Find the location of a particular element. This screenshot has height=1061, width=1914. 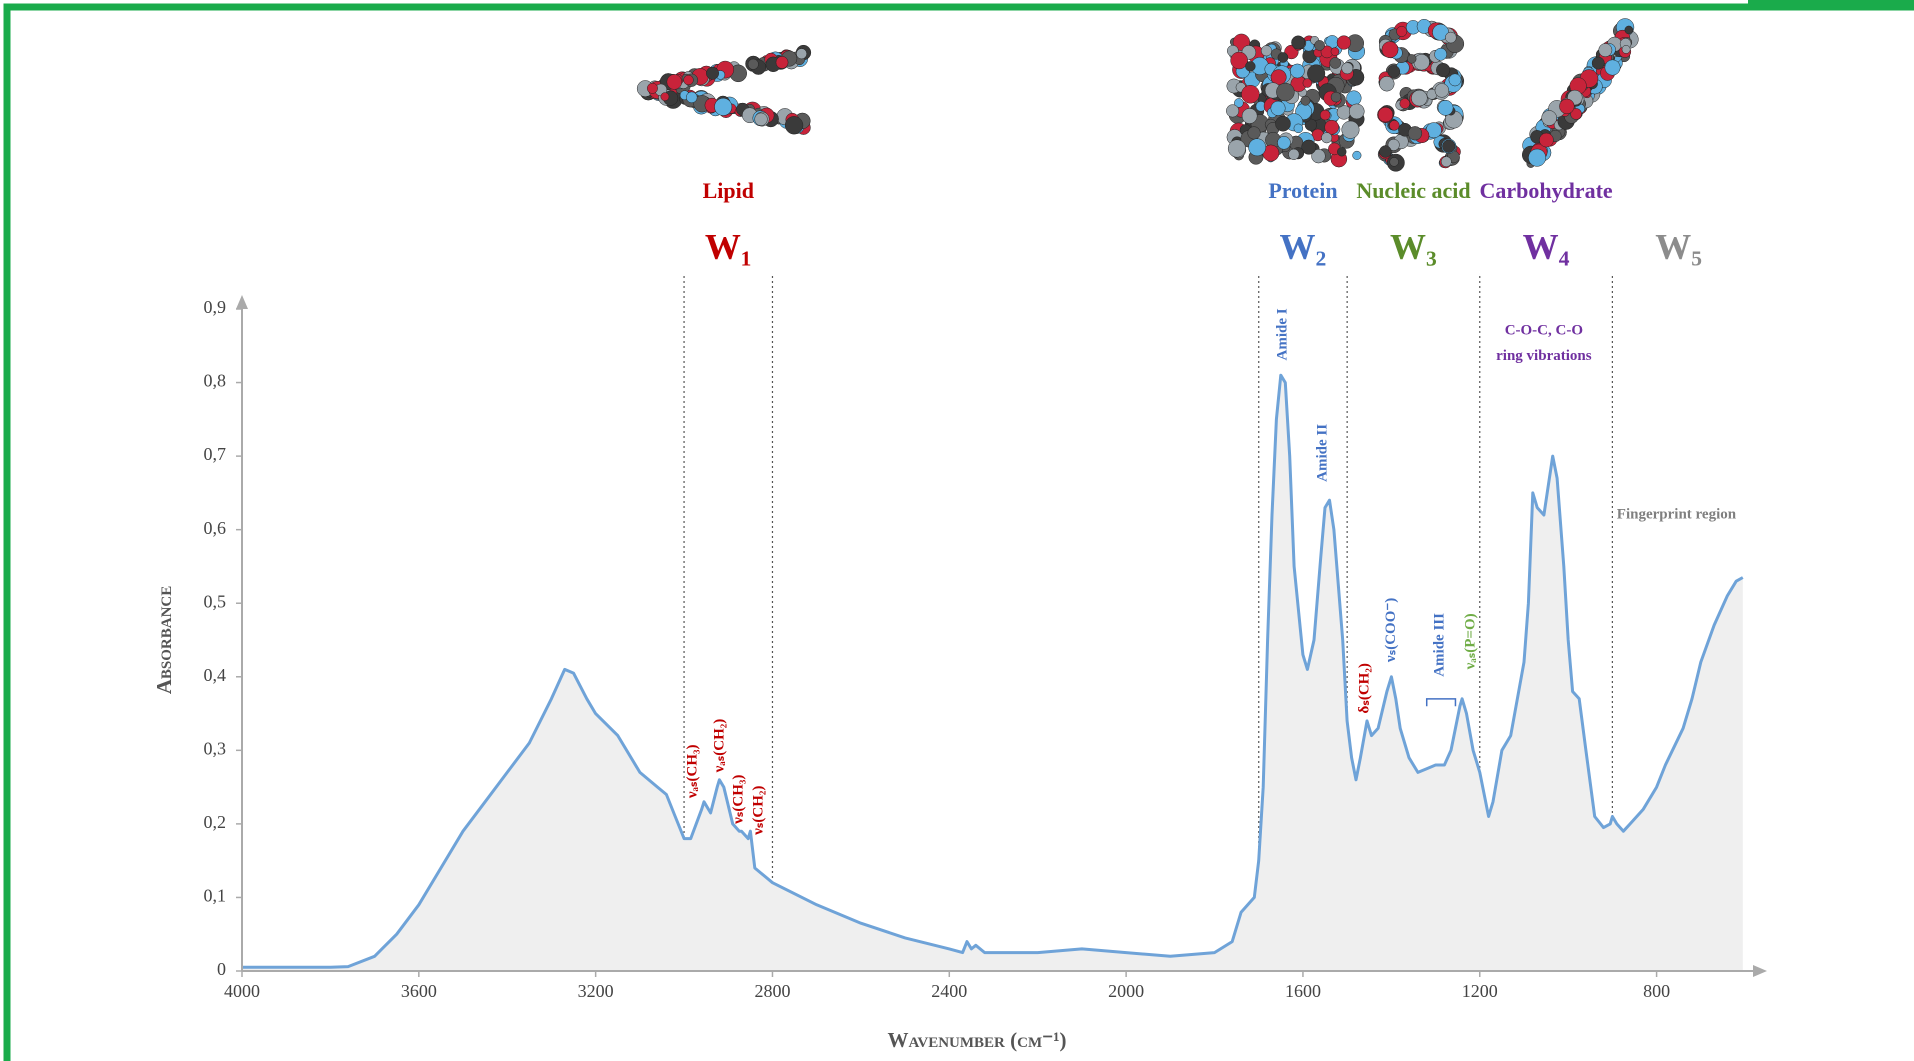

group-label: Carbohydrate is located at coordinates (1545, 190).